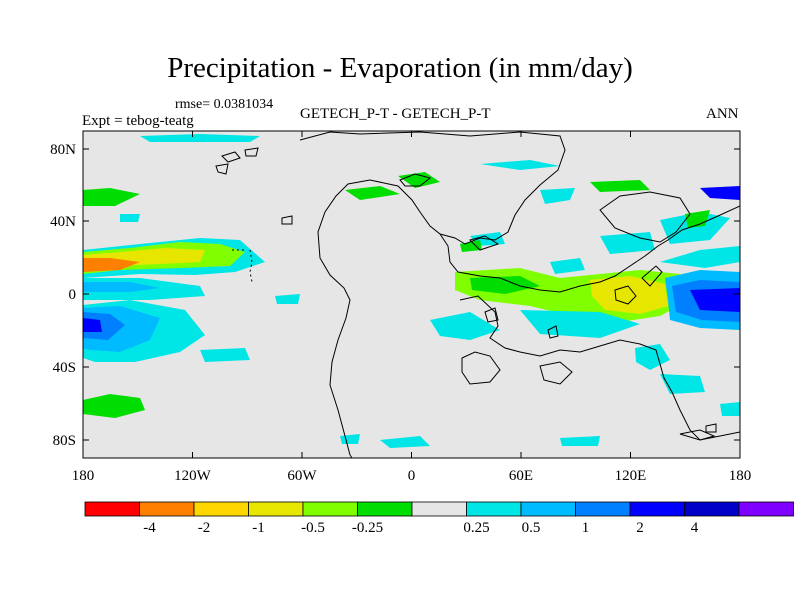 This screenshot has height=600, width=800. What do you see at coordinates (64, 441) in the screenshot?
I see `y-tick-label: 80S` at bounding box center [64, 441].